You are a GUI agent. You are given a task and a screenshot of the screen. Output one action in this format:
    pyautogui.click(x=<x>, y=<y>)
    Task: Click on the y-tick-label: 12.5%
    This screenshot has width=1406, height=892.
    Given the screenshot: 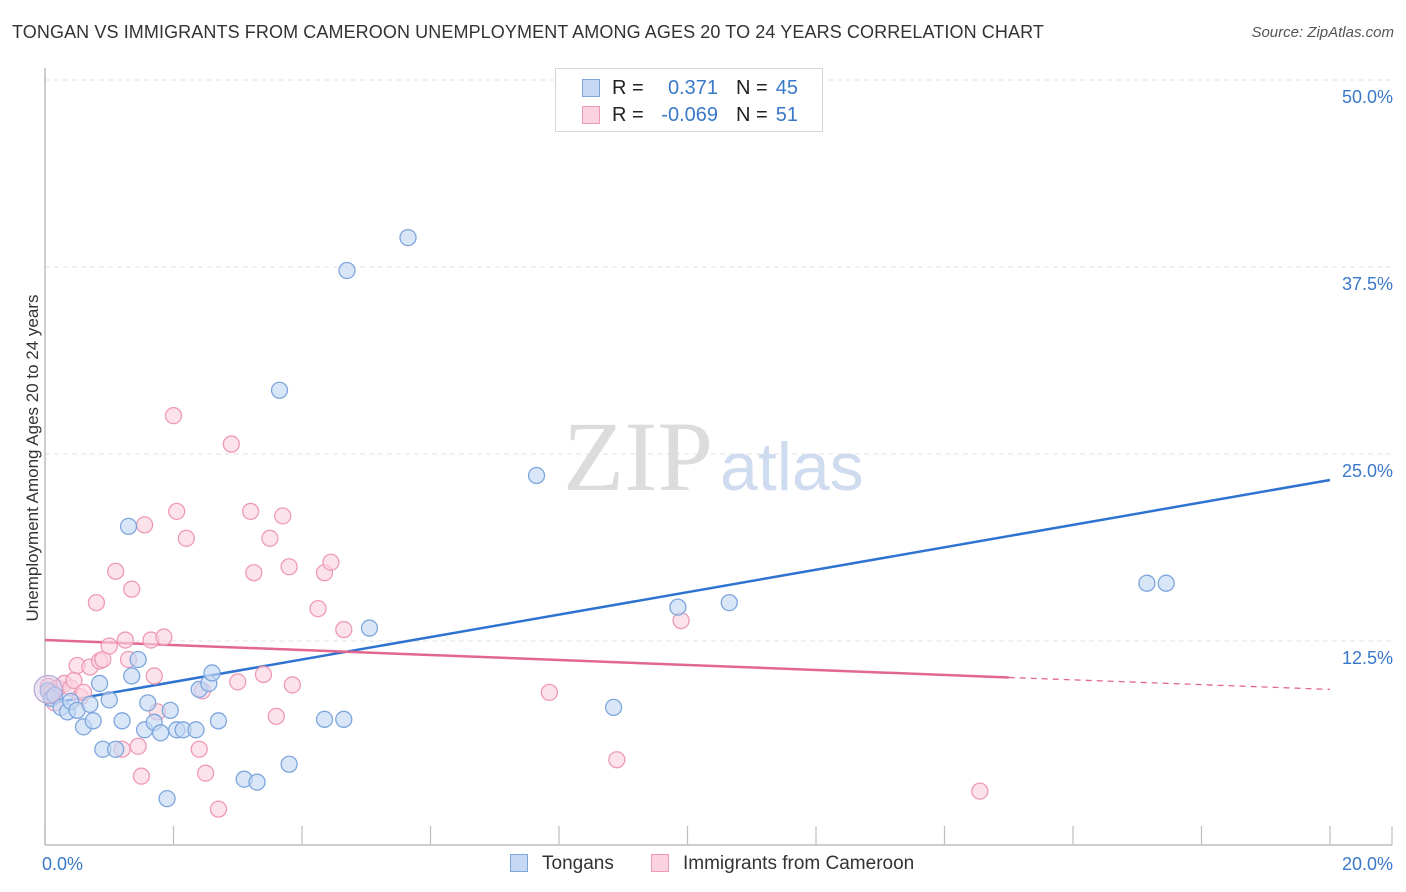 What is the action you would take?
    pyautogui.click(x=1367, y=658)
    